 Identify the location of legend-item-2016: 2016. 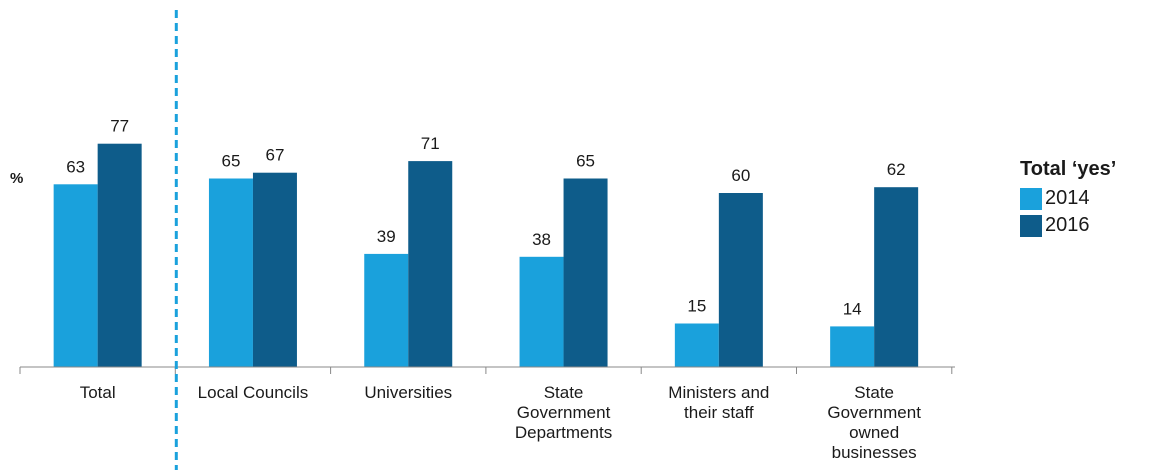
(1068, 225).